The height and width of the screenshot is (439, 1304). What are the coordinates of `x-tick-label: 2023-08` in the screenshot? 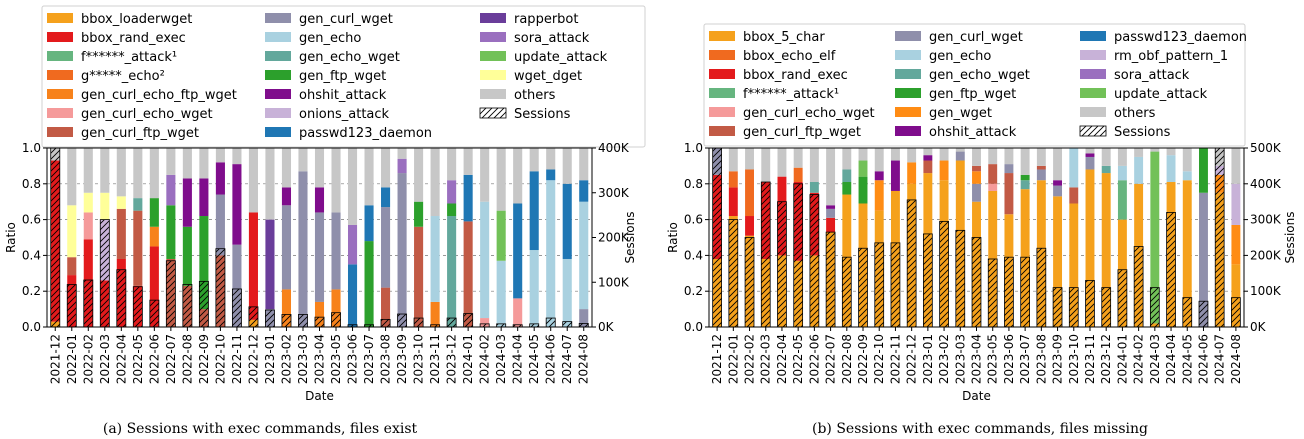 It's located at (386, 359).